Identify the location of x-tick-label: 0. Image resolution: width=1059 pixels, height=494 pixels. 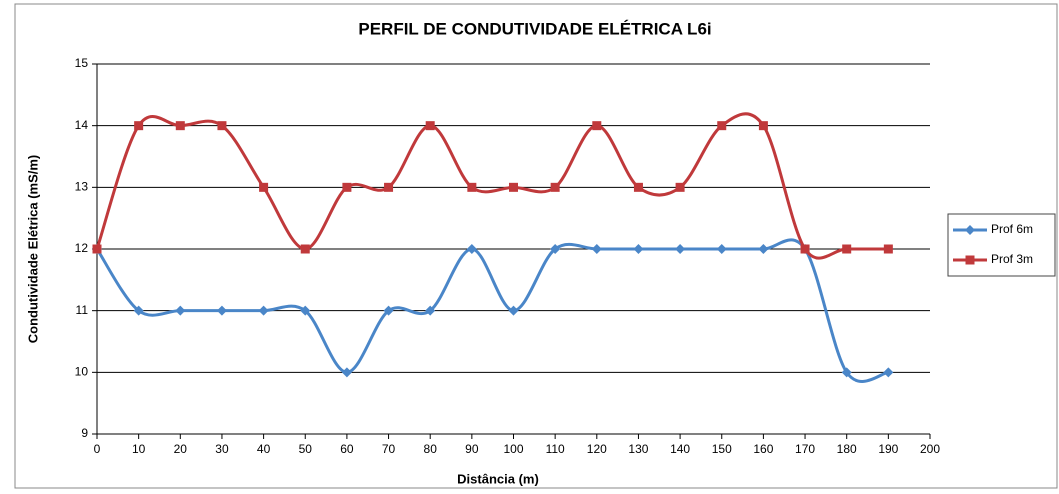
(97, 449).